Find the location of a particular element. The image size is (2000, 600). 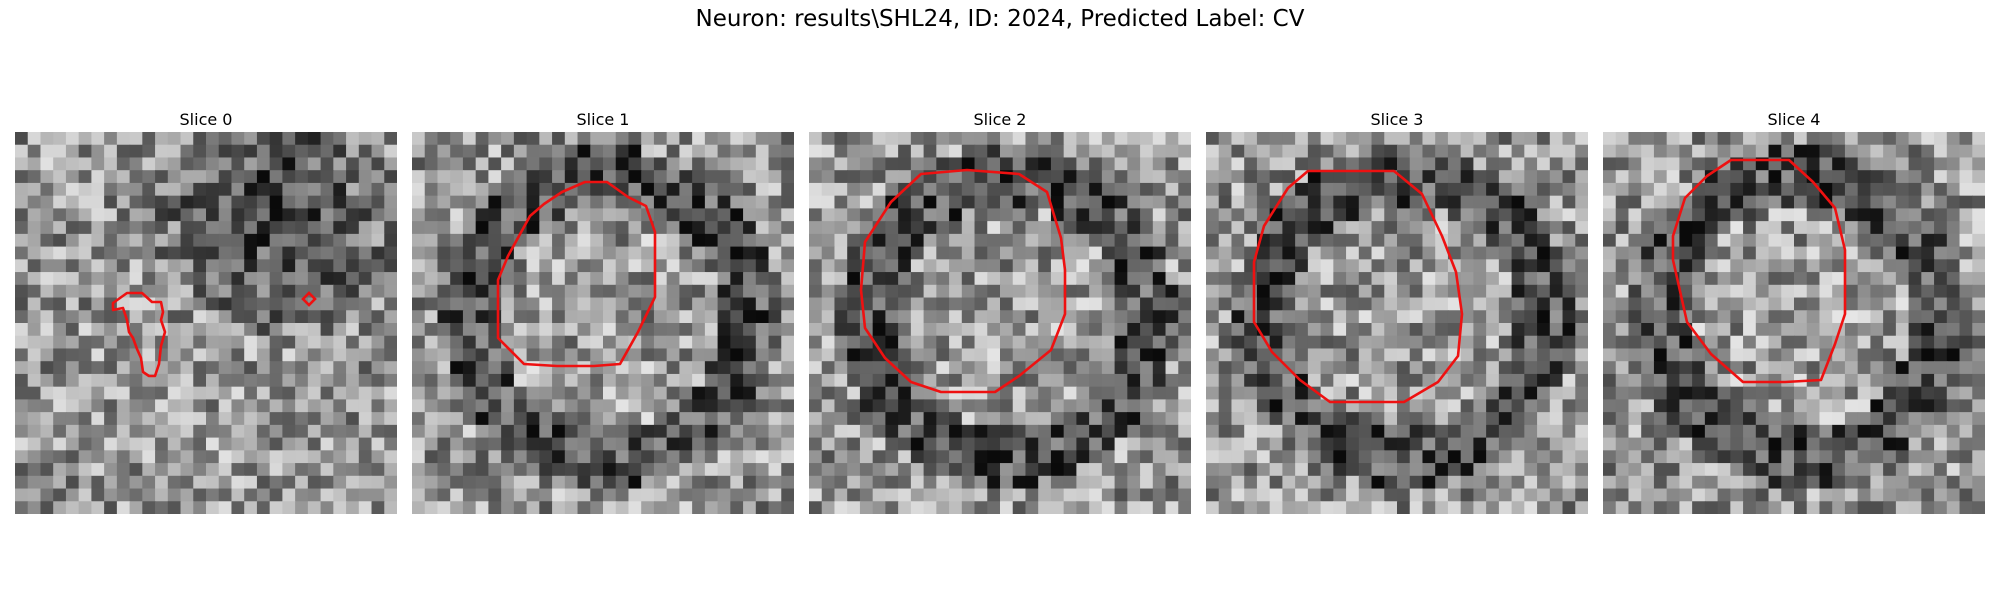

slice-panel-2: Slice 2 is located at coordinates (1000, 311).